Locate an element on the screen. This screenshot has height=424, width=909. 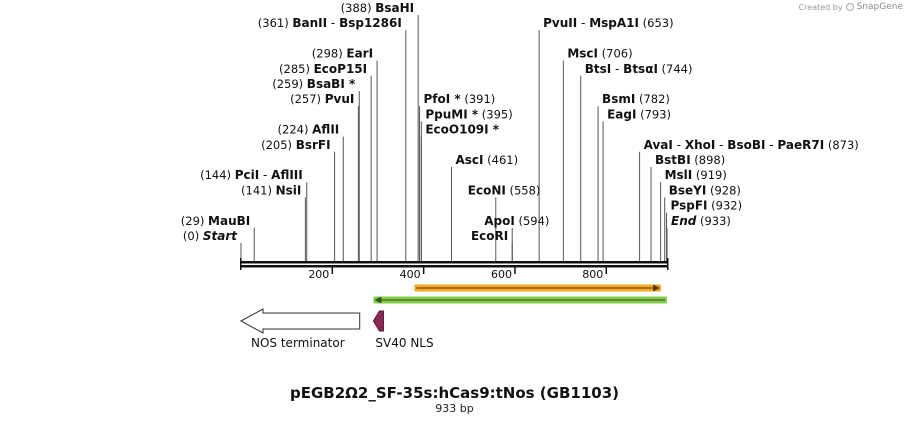
site-label-ecoo109i: EcoO109I * is located at coordinates (462, 130).